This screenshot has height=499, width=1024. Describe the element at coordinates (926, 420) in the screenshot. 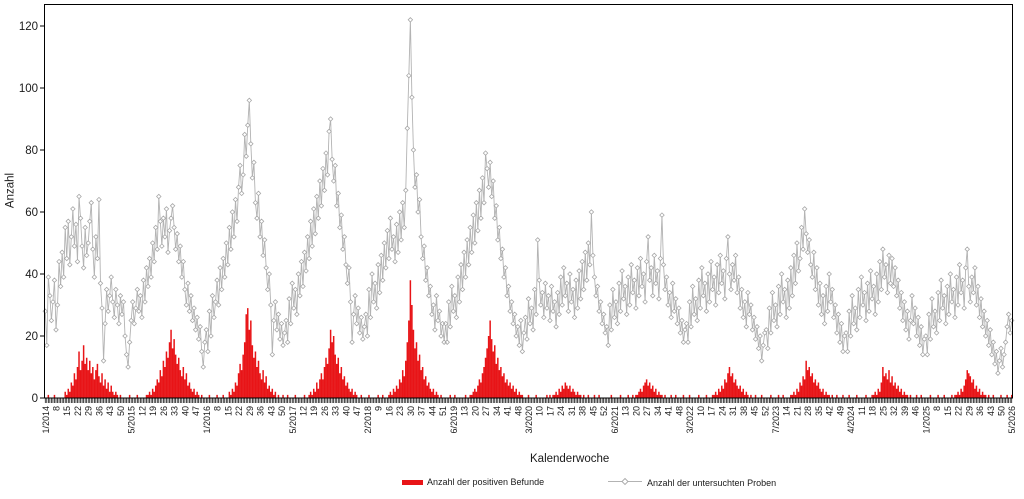

I see `svg-text: 1/2025` at that location.